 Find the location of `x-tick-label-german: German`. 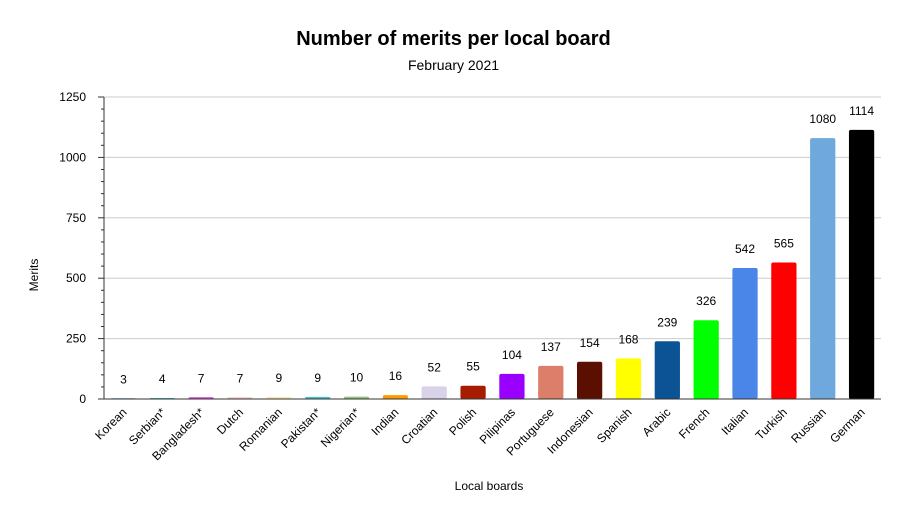

x-tick-label-german: German is located at coordinates (847, 425).